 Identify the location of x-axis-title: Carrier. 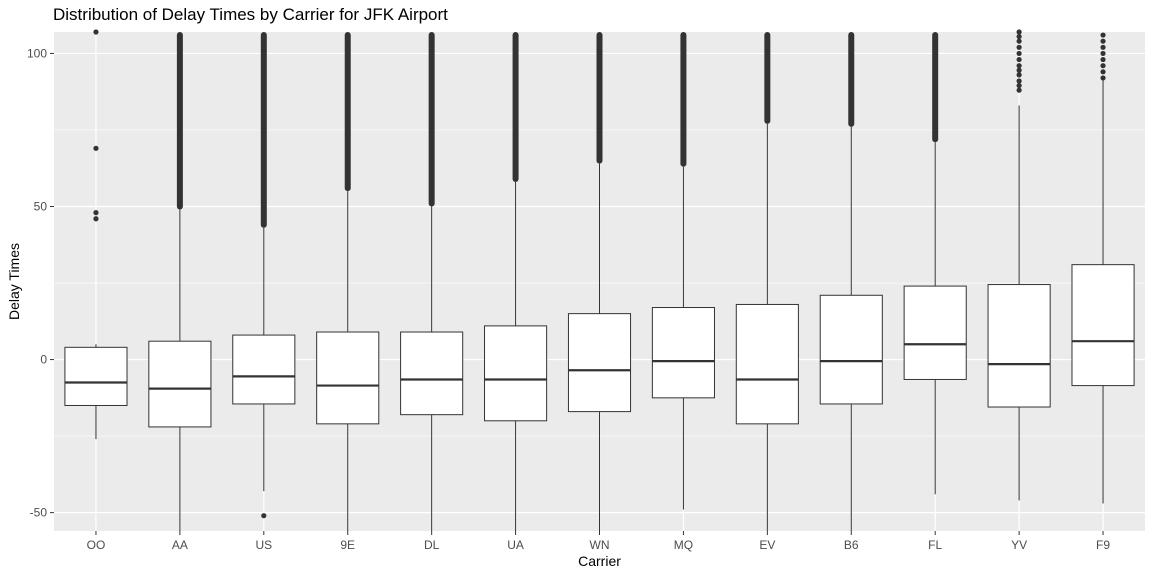
(599, 561).